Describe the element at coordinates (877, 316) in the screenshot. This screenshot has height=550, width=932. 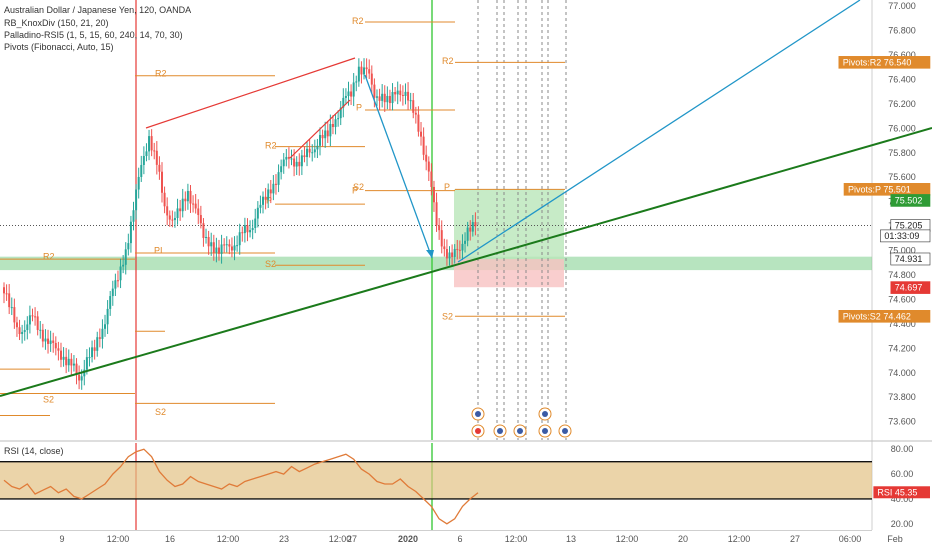
I see `price-tag-label: Pivots:S2 74.462` at that location.